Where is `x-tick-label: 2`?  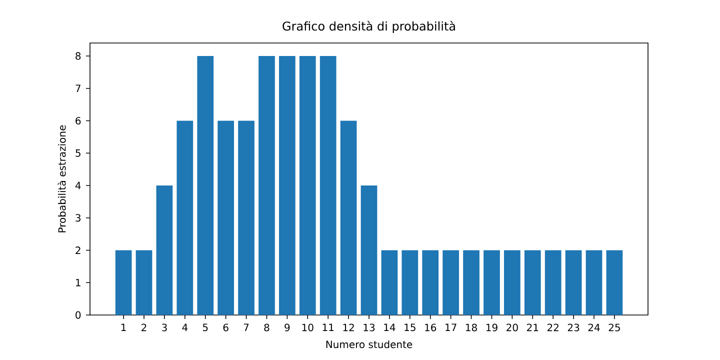 x-tick-label: 2 is located at coordinates (144, 328).